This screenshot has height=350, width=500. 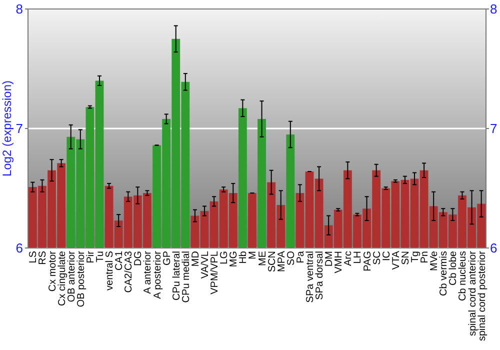 I want to click on x-tick-label: Cx motor, so click(x=52, y=271).